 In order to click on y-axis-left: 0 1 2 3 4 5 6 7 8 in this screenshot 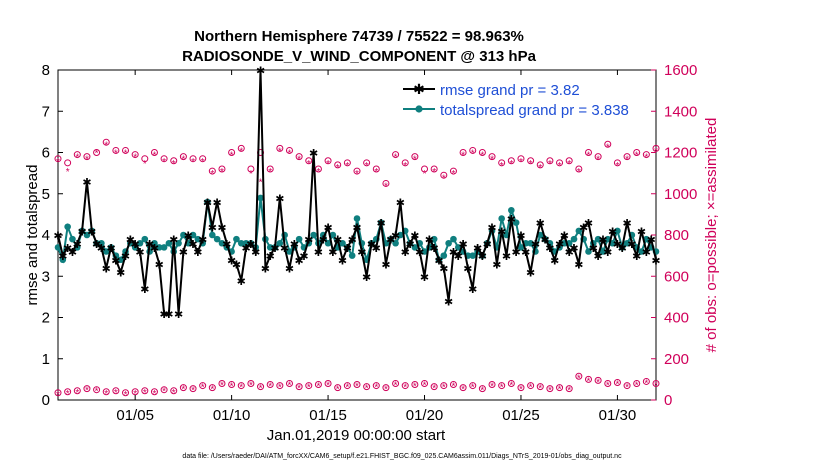, I will do `click(52, 235)`.